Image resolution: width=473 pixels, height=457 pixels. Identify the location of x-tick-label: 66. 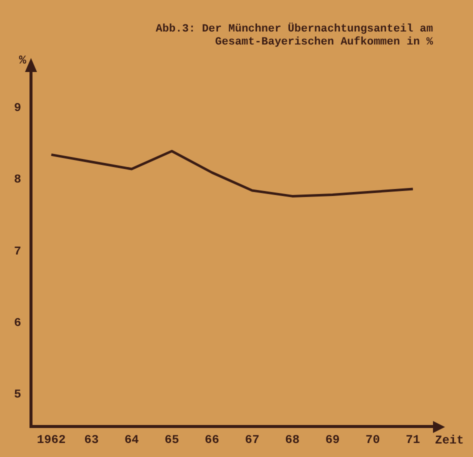
(212, 439).